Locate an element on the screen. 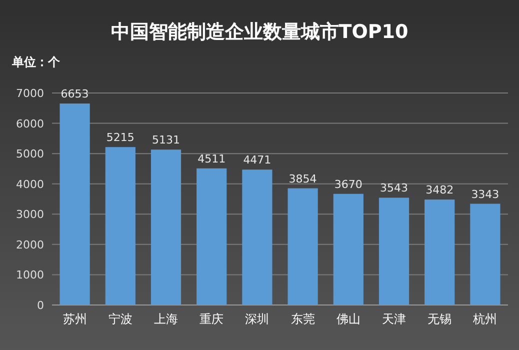 This screenshot has width=519, height=350. y-tick-label: 5000 is located at coordinates (30, 154).